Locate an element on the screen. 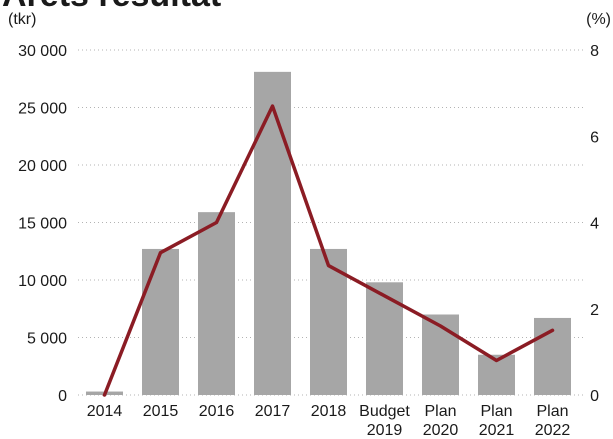 This screenshot has height=439, width=613. left-tick-label: 5 000 is located at coordinates (47, 339).